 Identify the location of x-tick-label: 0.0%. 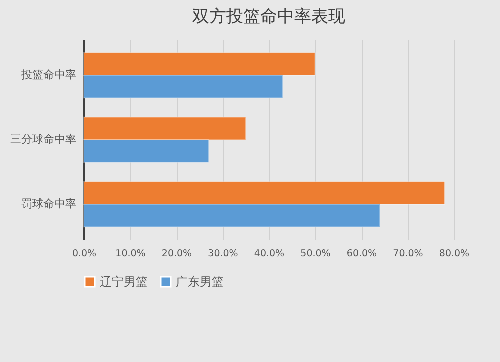
(84, 254).